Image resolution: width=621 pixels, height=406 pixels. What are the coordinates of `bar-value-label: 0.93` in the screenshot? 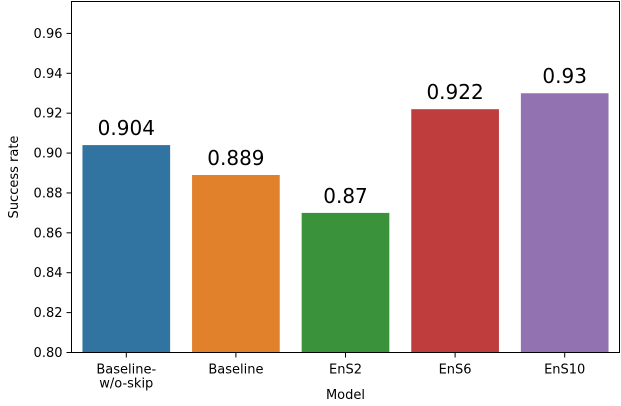 It's located at (564, 76).